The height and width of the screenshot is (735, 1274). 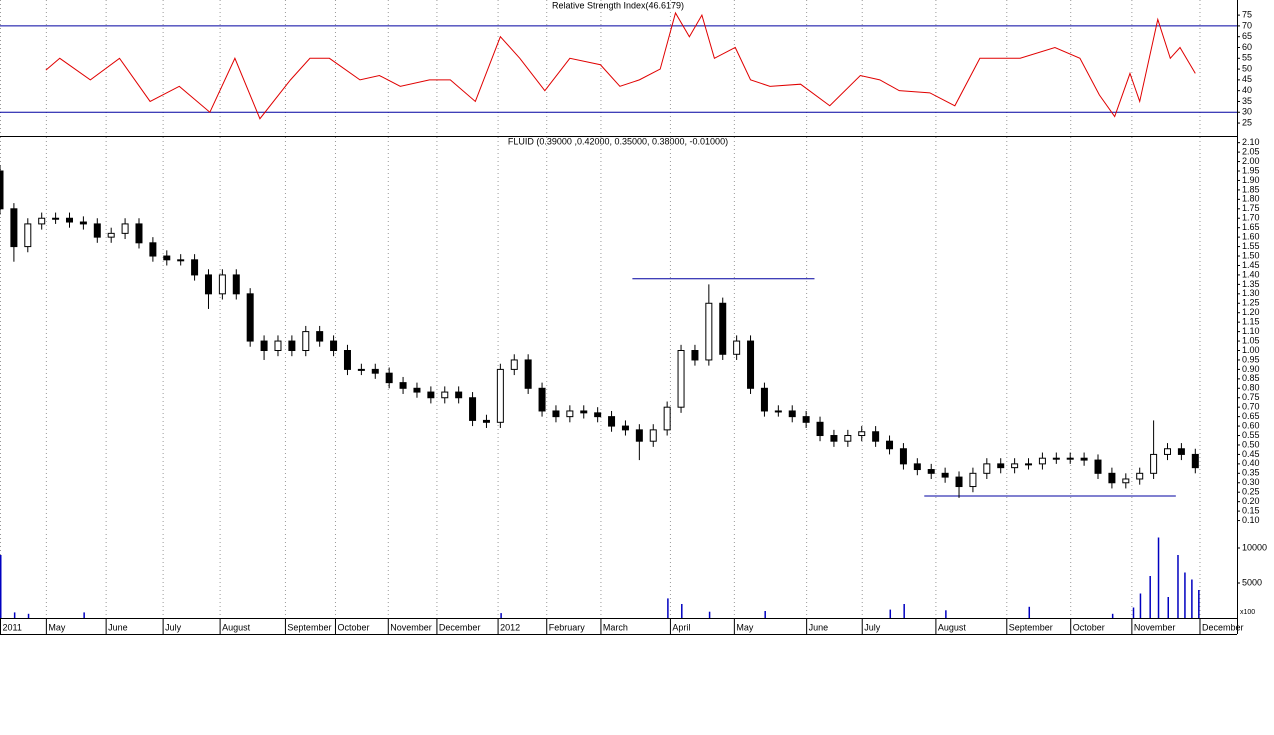 What do you see at coordinates (1252, 582) in the screenshot?
I see `y-tick-label: 5000` at bounding box center [1252, 582].